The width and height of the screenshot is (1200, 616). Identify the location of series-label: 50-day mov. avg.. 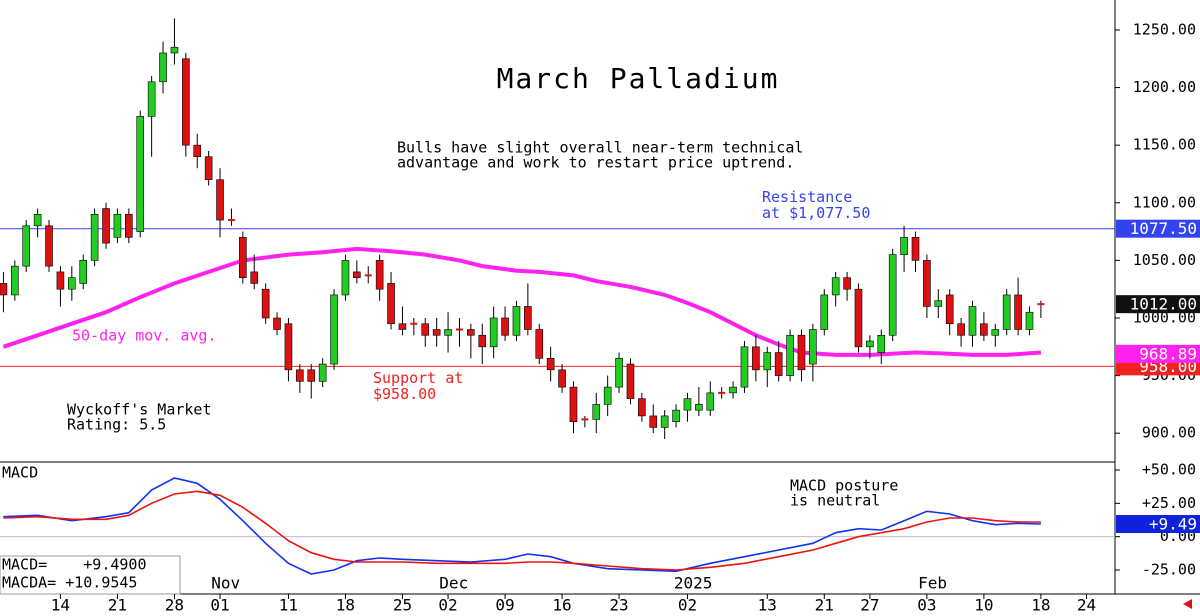
(144, 336).